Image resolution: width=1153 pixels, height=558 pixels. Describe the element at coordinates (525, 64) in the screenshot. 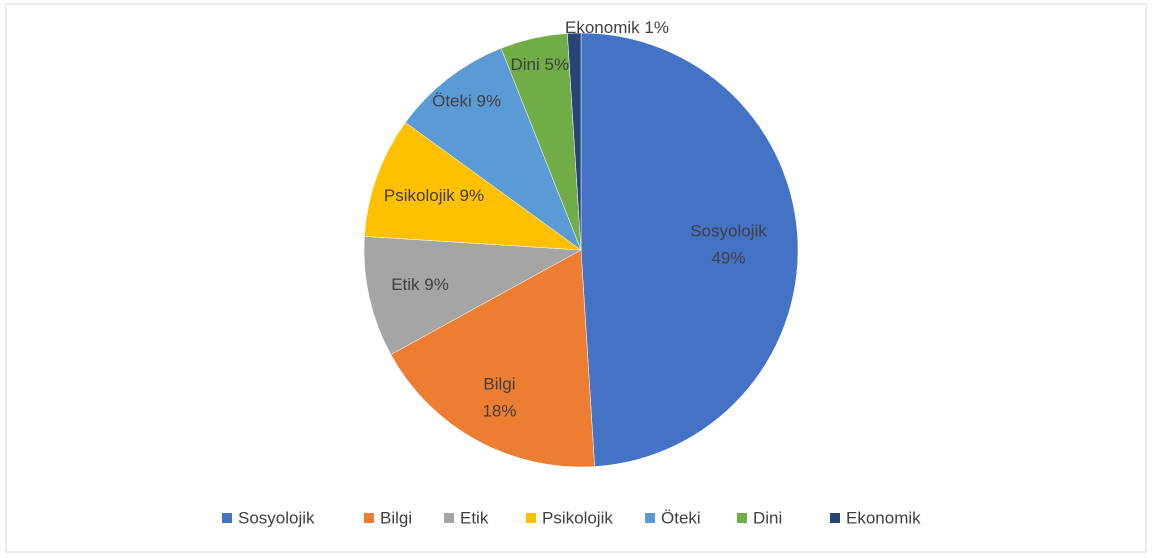

I see `label-category: Dini` at that location.